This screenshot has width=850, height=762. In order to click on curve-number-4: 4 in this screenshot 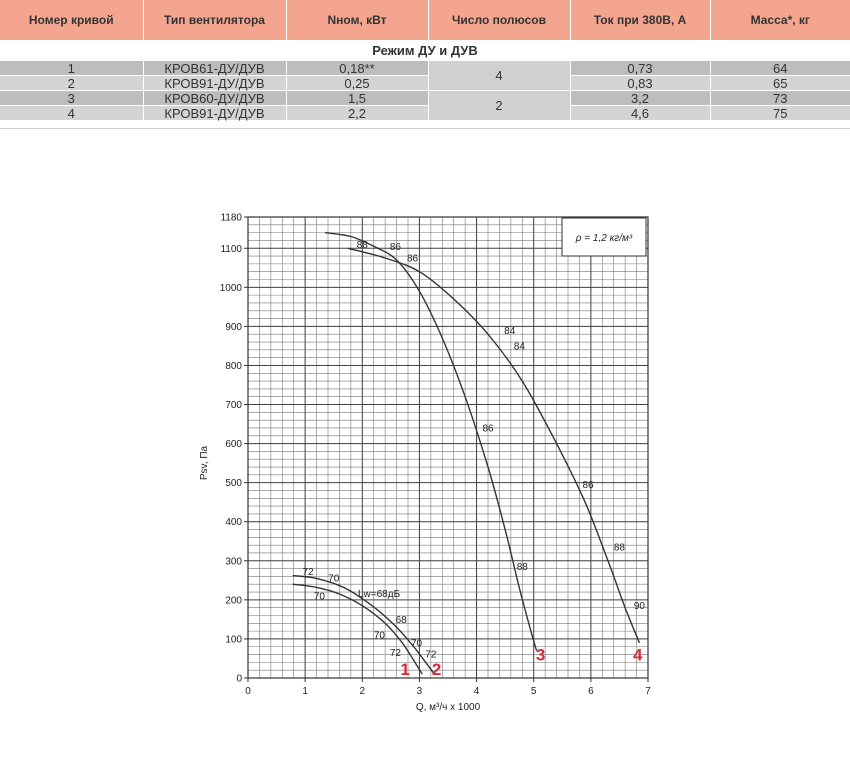, I will do `click(638, 654)`.